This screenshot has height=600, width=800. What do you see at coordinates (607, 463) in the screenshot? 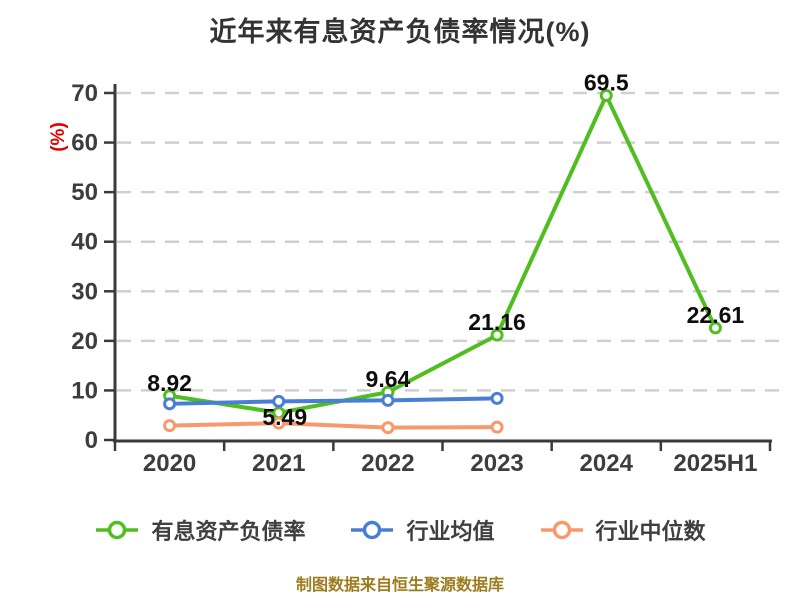
I see `x-tick-label: 2024` at bounding box center [607, 463].